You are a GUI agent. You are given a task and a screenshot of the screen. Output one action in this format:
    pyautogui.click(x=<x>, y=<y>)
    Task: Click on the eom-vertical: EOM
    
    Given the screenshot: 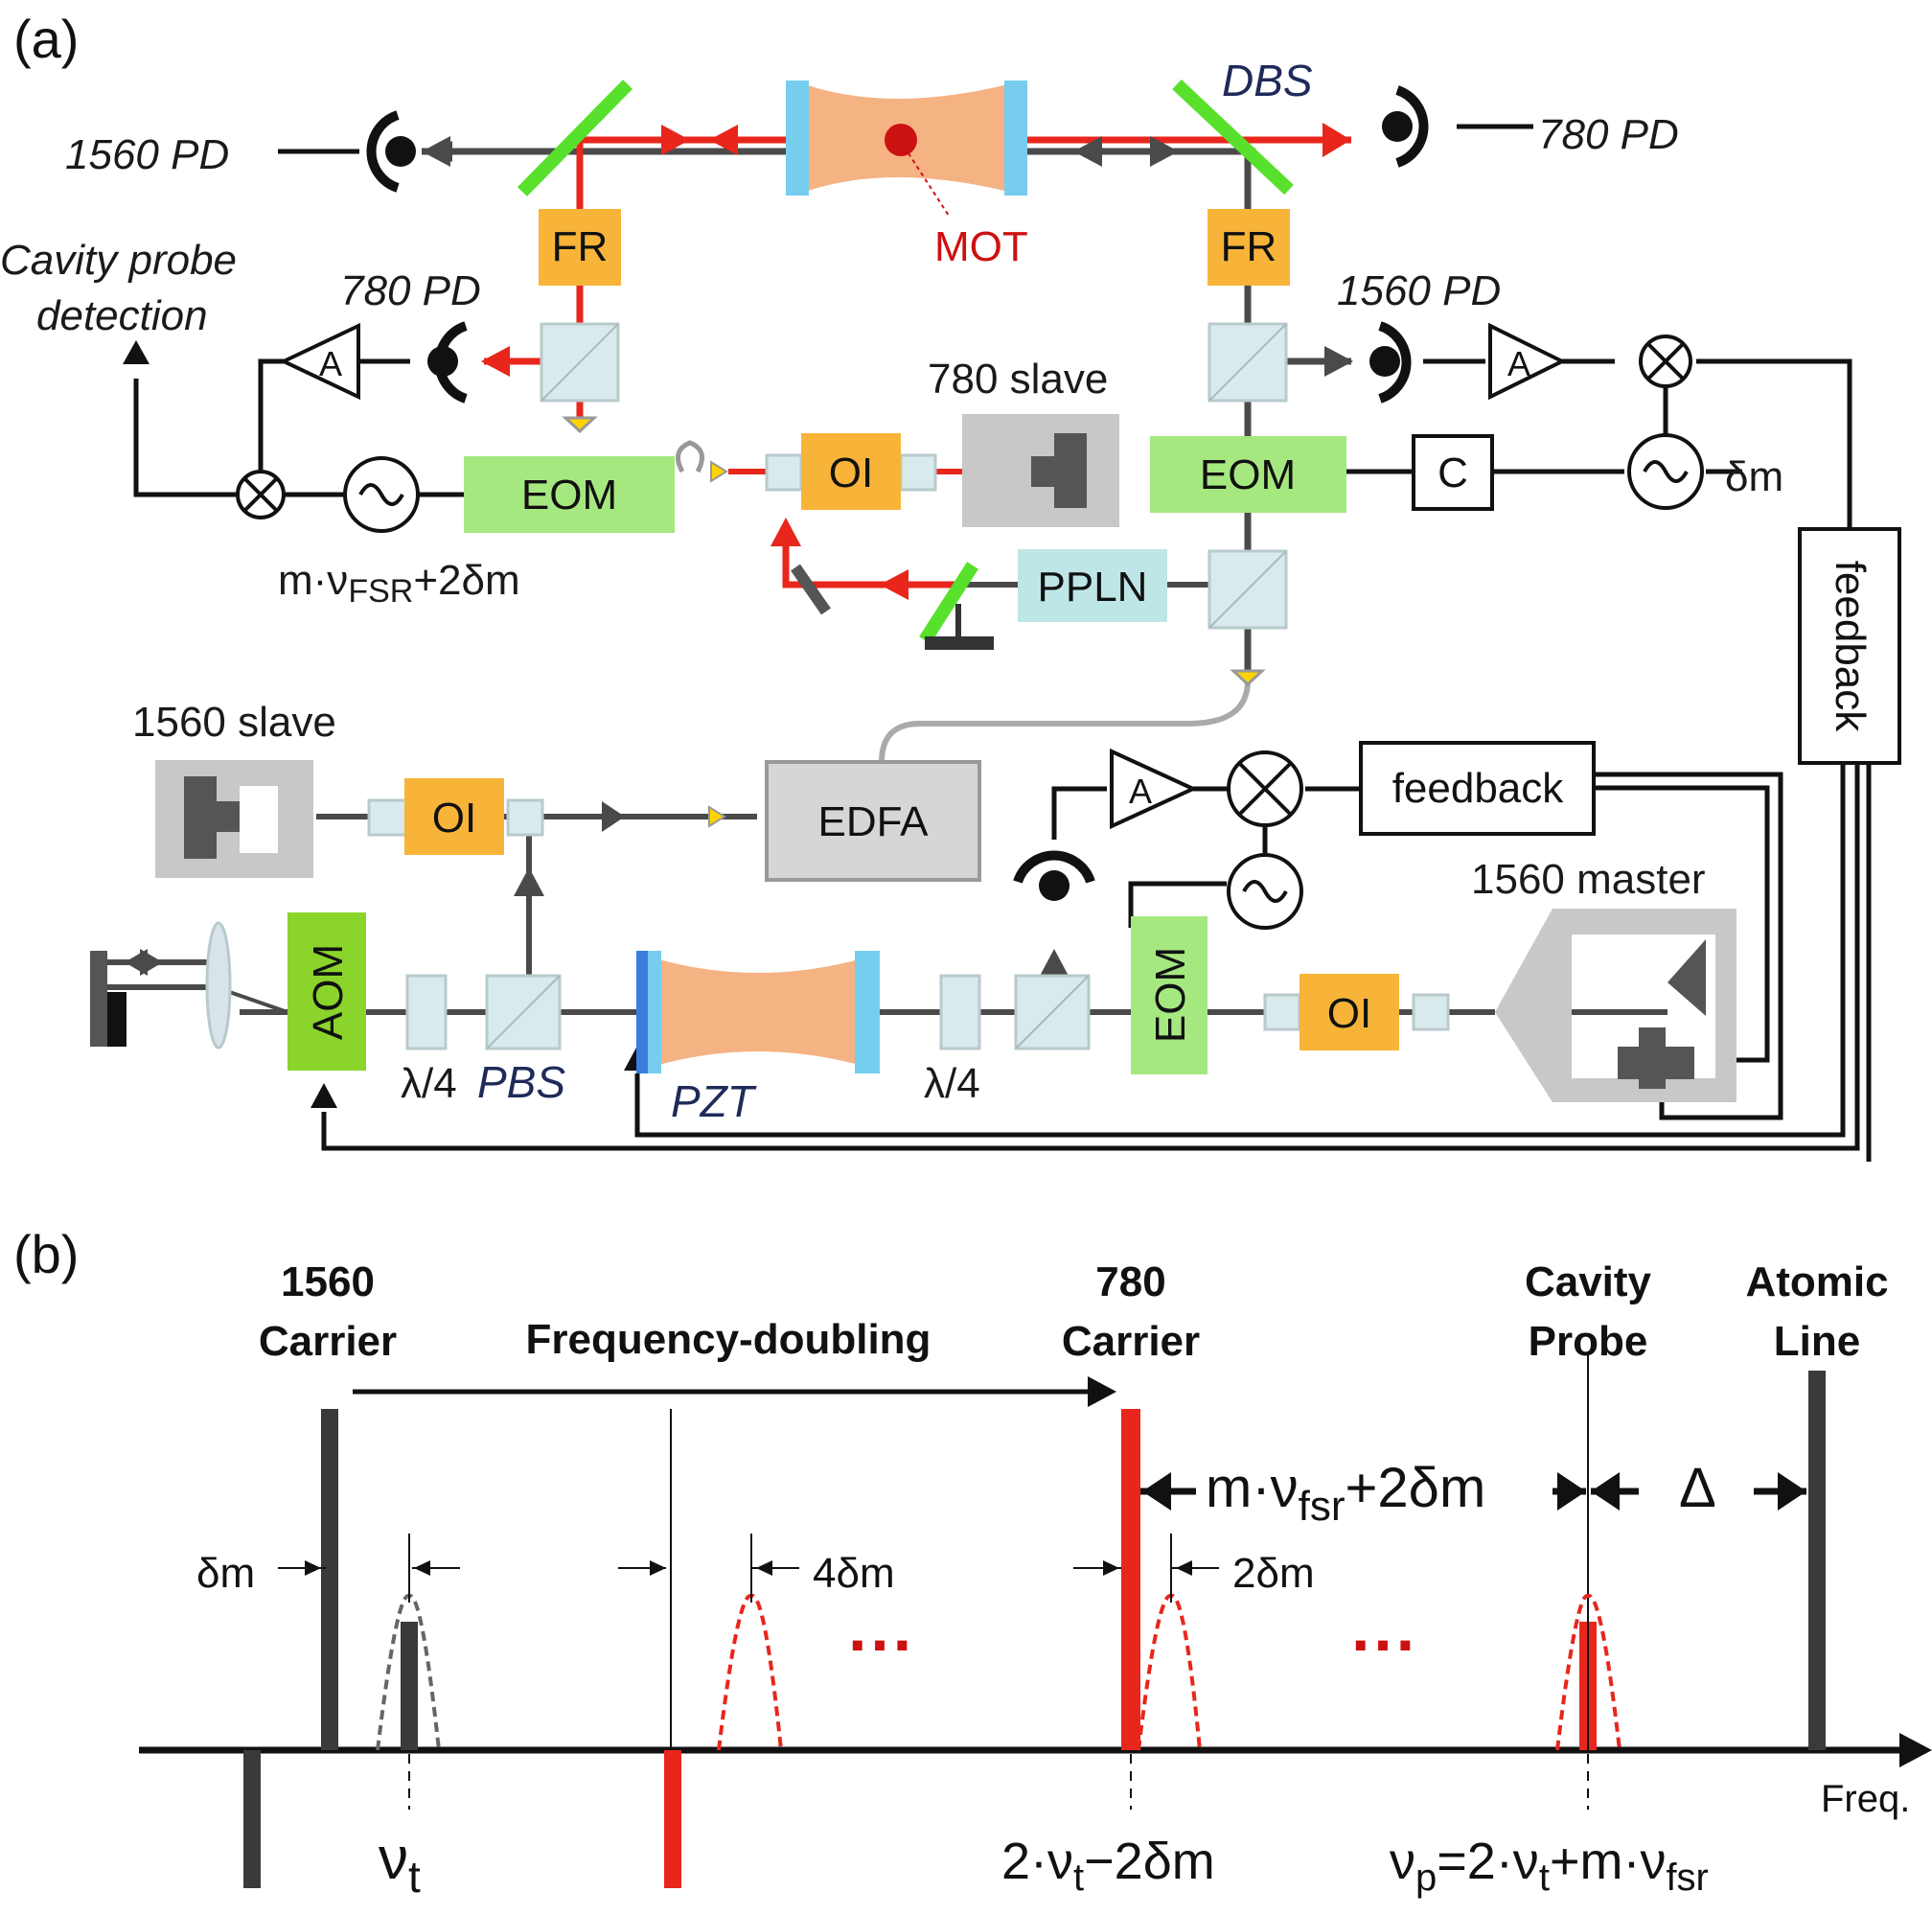 What is the action you would take?
    pyautogui.click(x=1169, y=995)
    